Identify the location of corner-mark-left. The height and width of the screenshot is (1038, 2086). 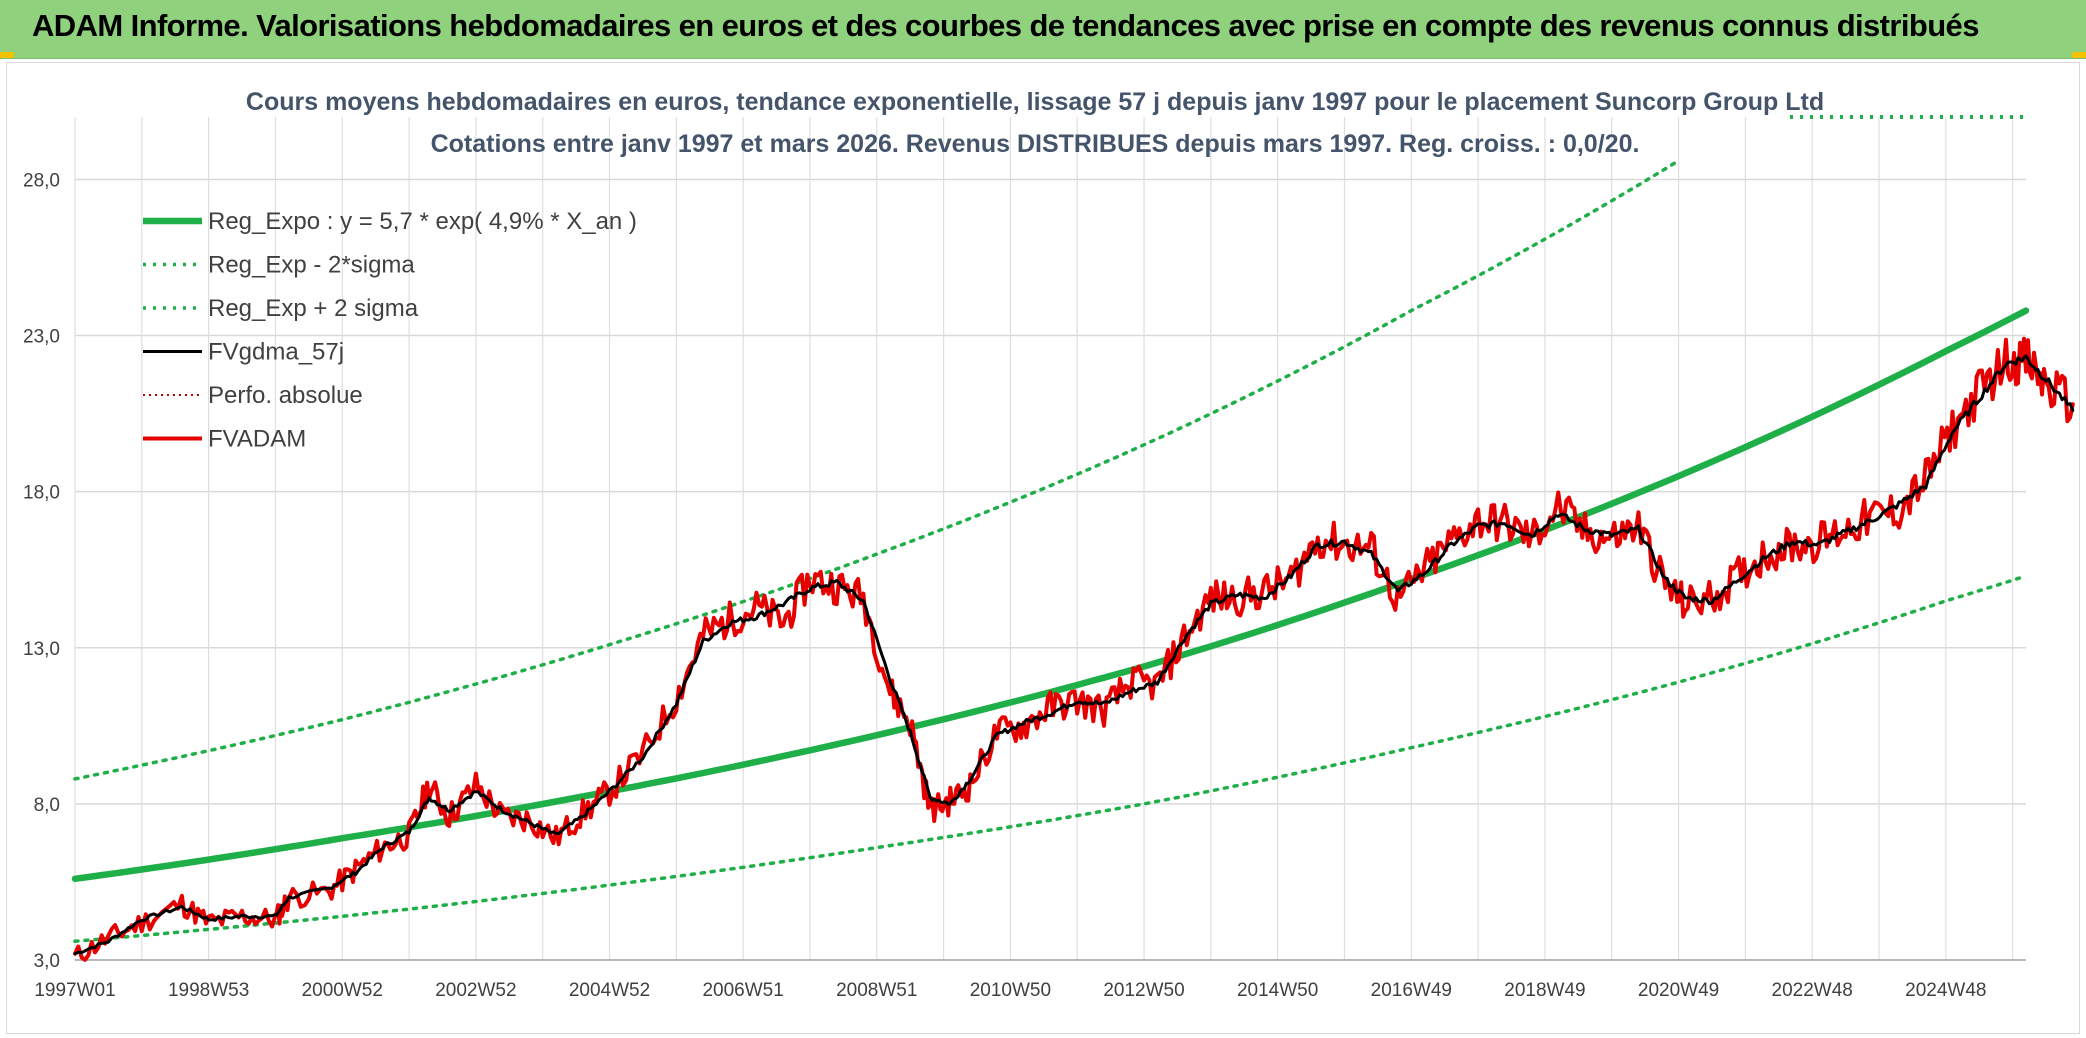
(7, 55).